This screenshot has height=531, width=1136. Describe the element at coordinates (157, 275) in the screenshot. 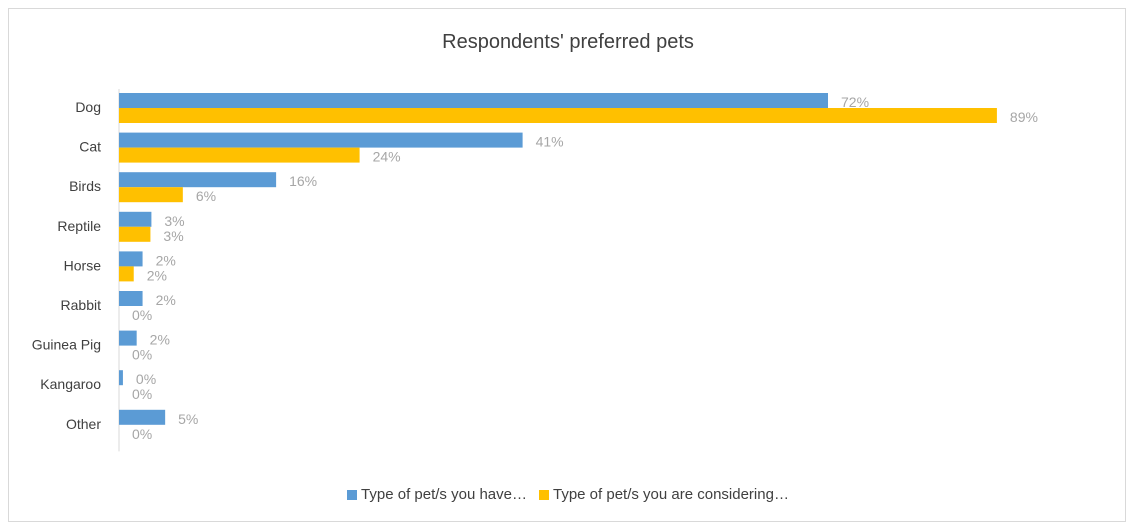

I see `data-label-considering: 2%` at that location.